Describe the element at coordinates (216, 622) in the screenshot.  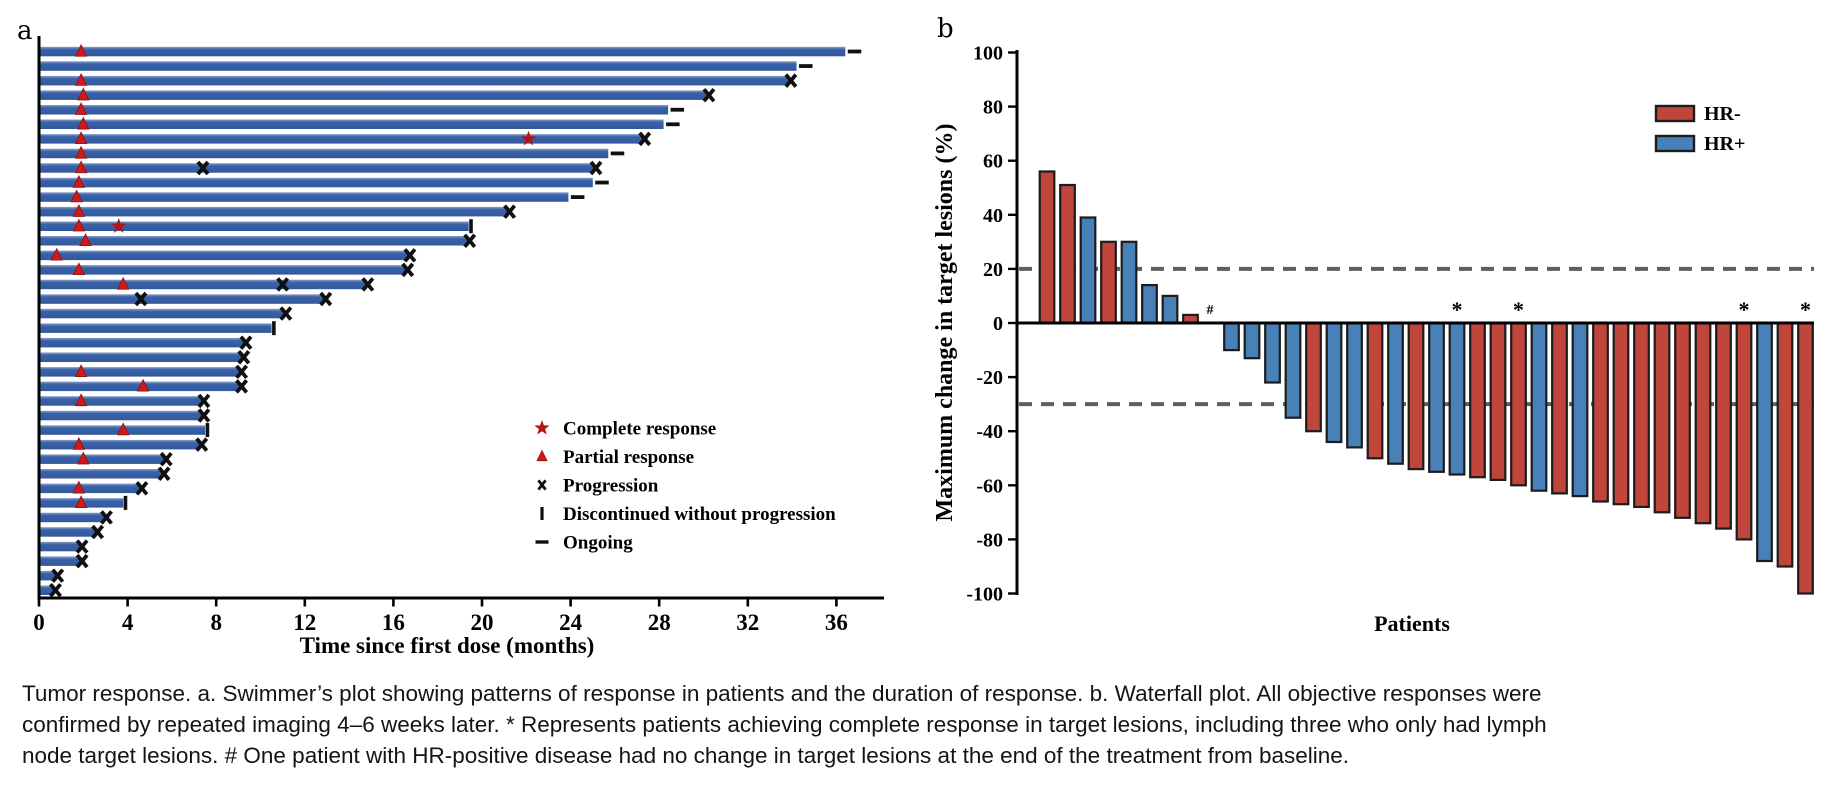
I see `x-tick-label: 8` at that location.